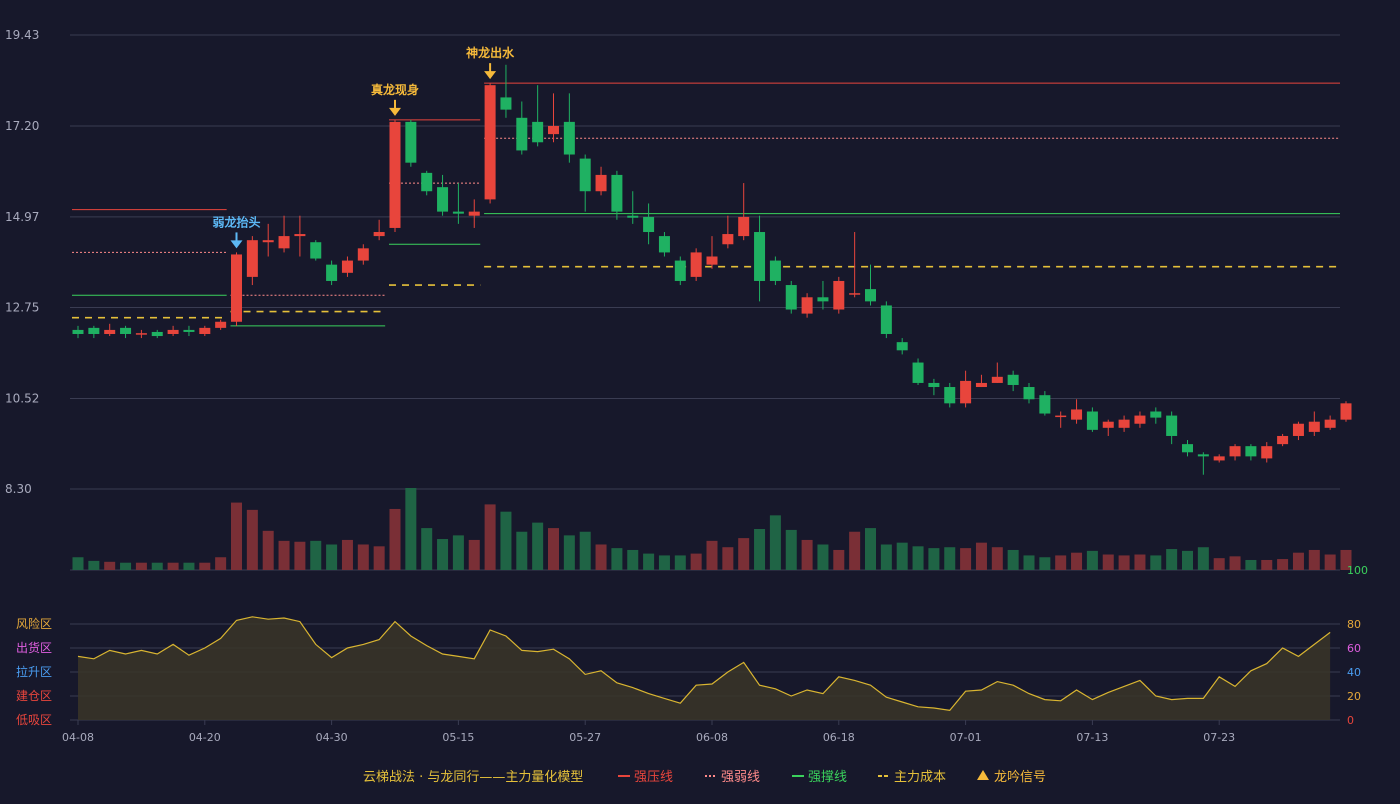  I want to click on legend-marker, so click(983, 775).